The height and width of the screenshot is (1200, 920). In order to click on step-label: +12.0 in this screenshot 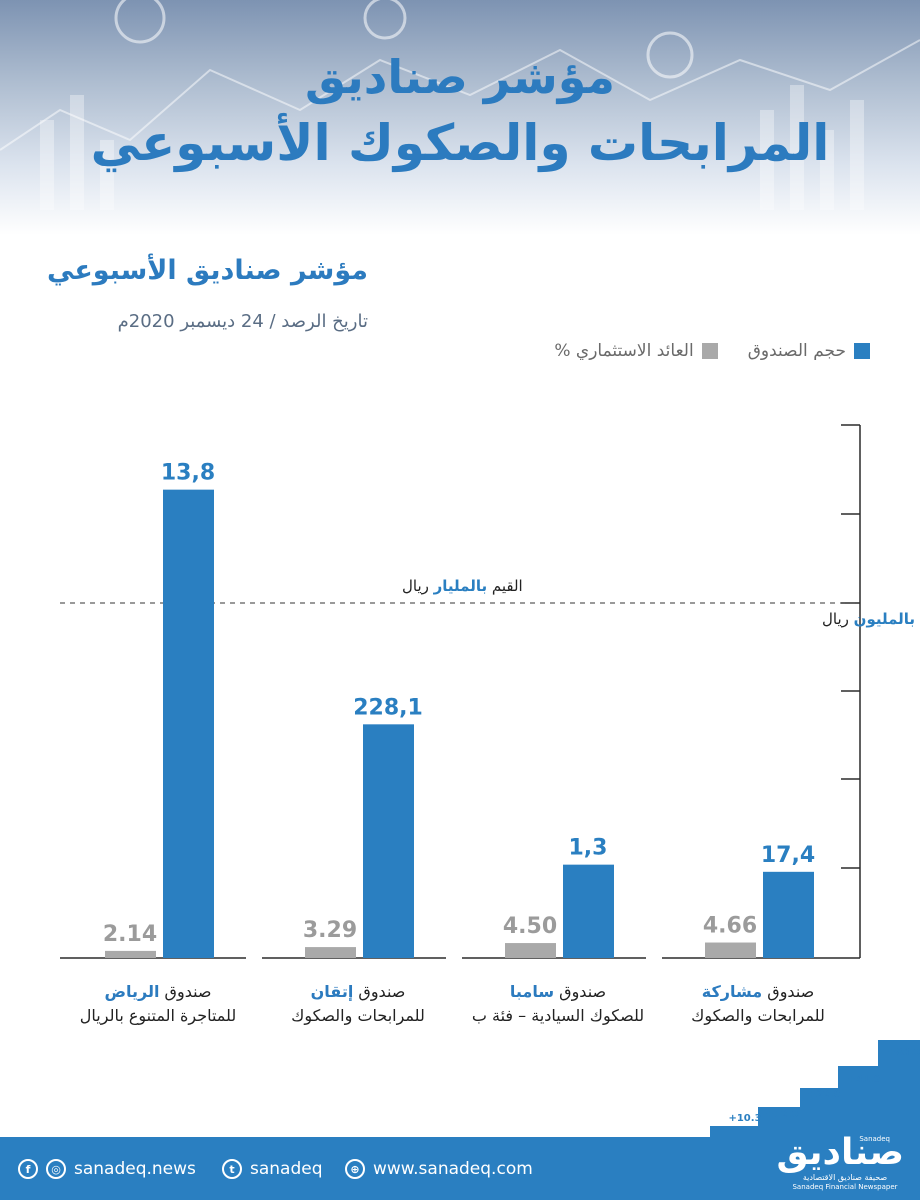, I will do `click(781, 1114)`.